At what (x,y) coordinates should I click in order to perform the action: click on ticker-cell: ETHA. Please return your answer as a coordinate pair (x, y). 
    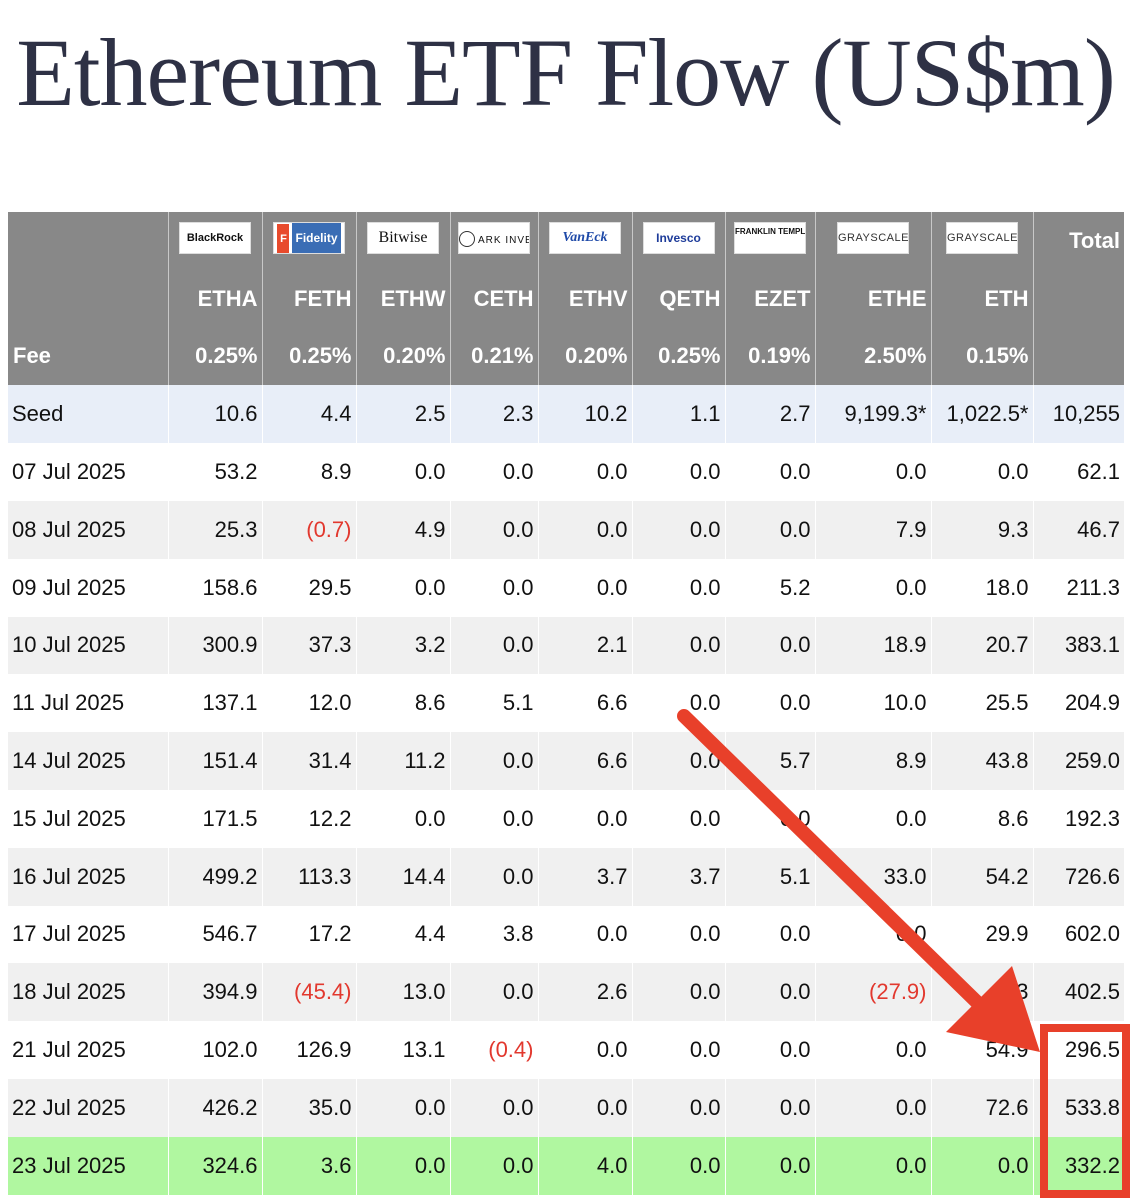
    Looking at the image, I should click on (214, 298).